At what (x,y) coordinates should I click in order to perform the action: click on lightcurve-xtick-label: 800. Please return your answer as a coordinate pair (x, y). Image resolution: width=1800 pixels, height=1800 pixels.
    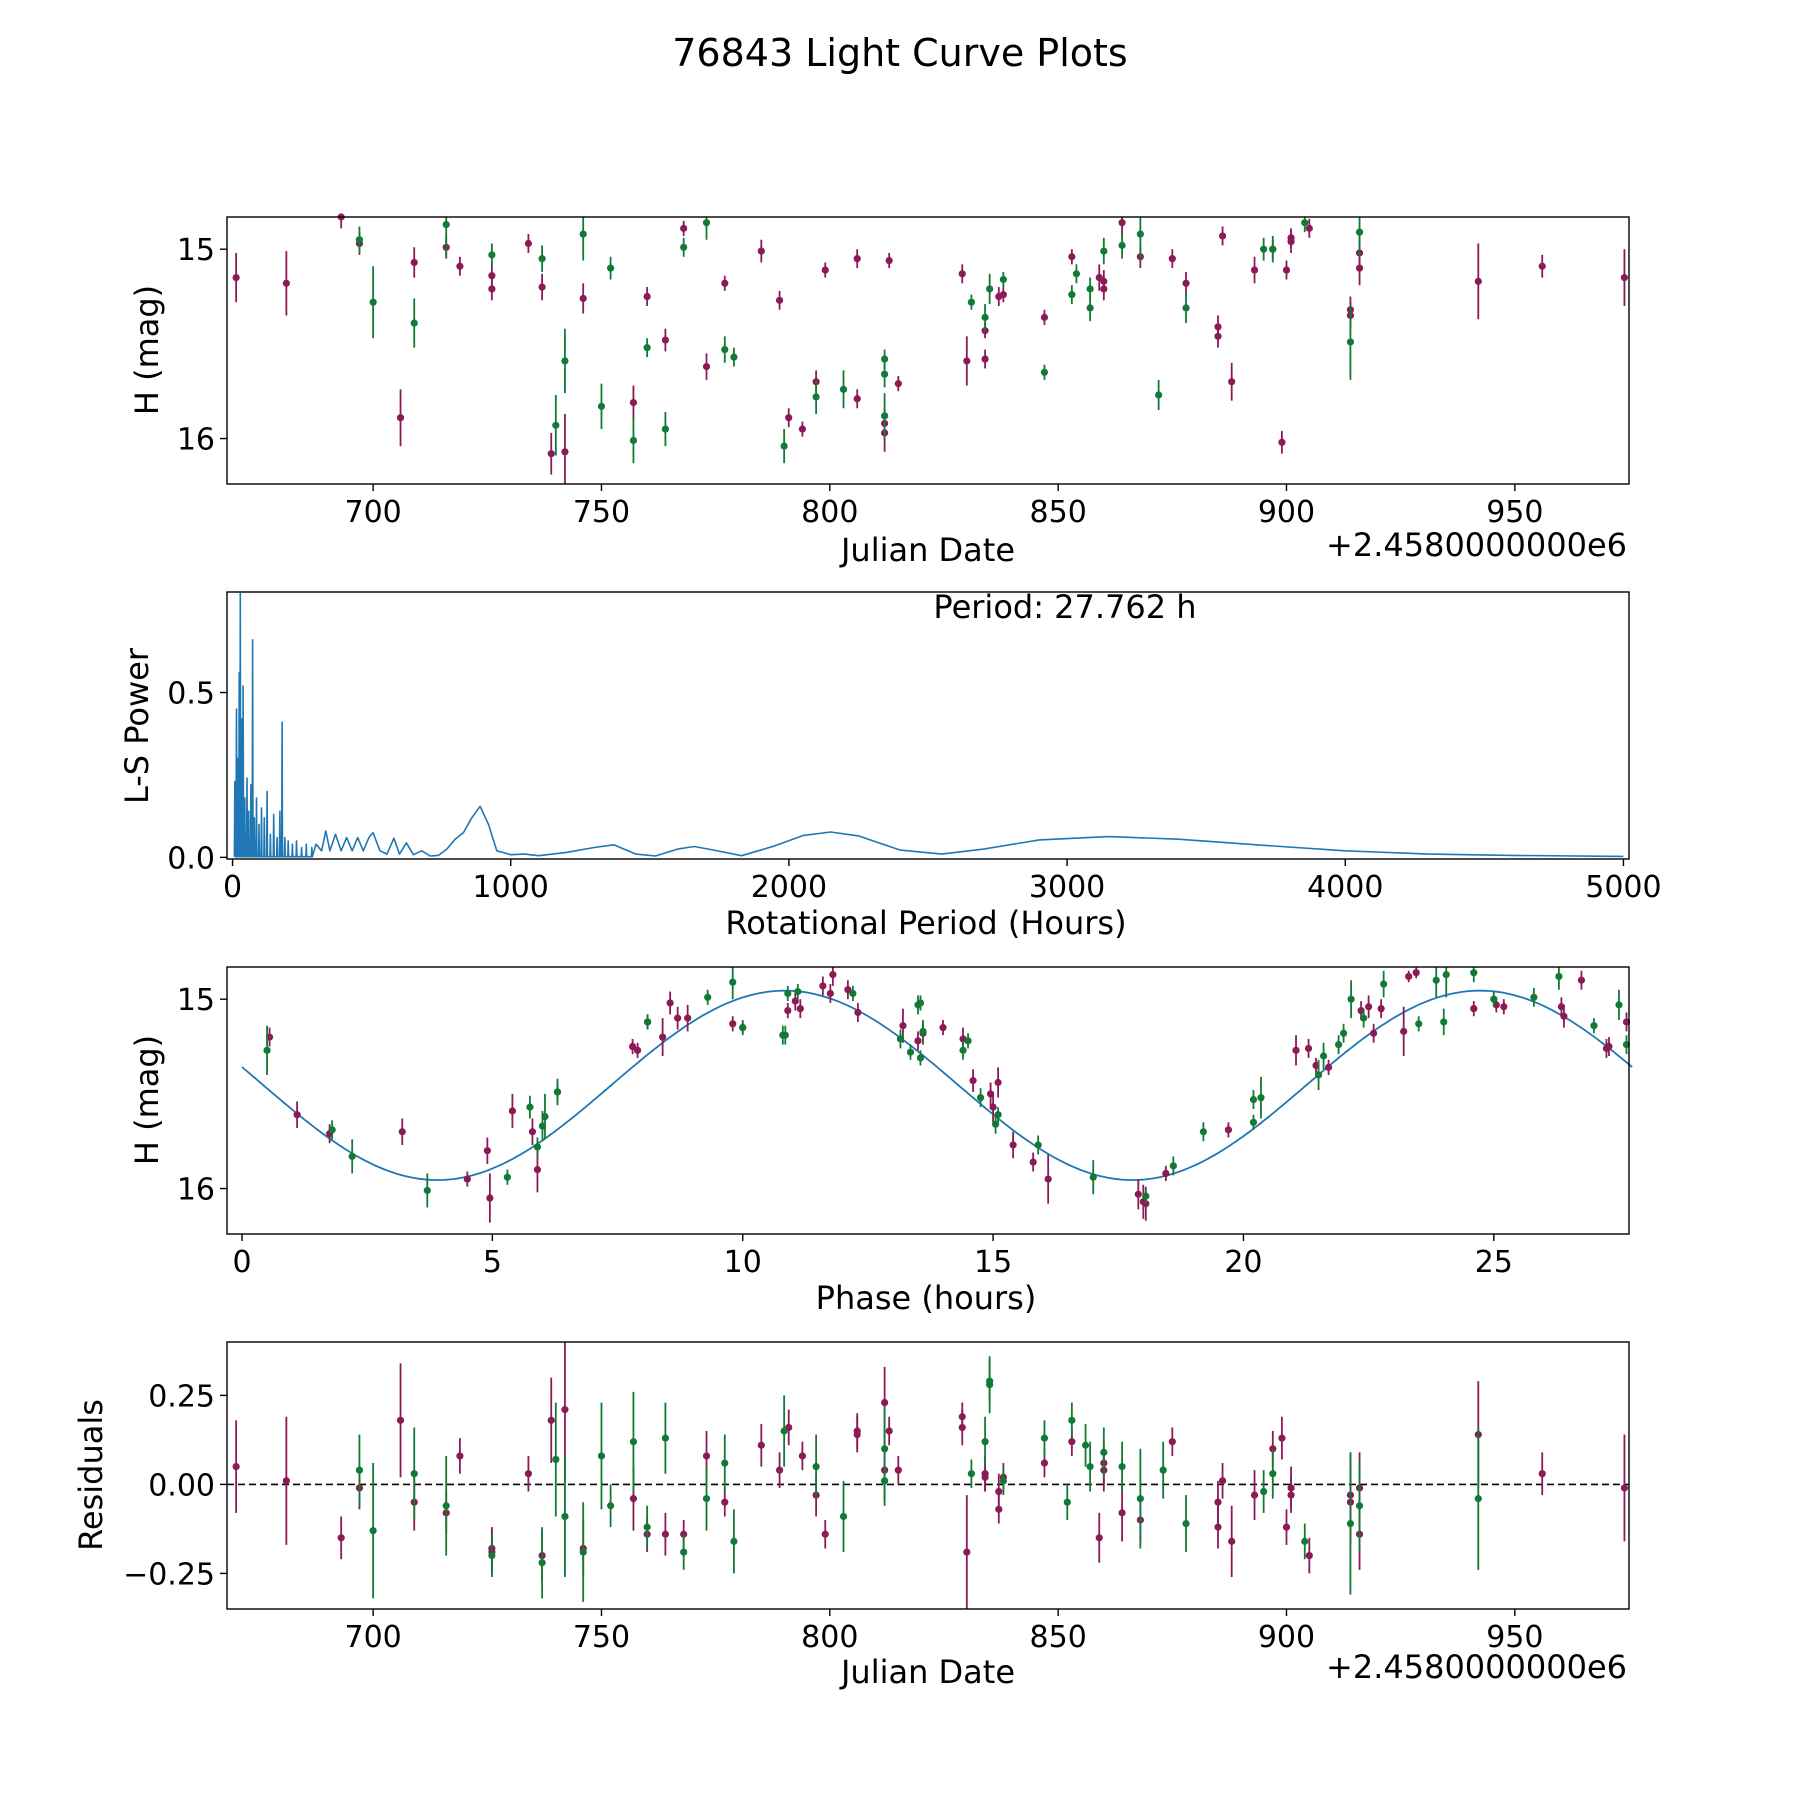
    Looking at the image, I should click on (829, 512).